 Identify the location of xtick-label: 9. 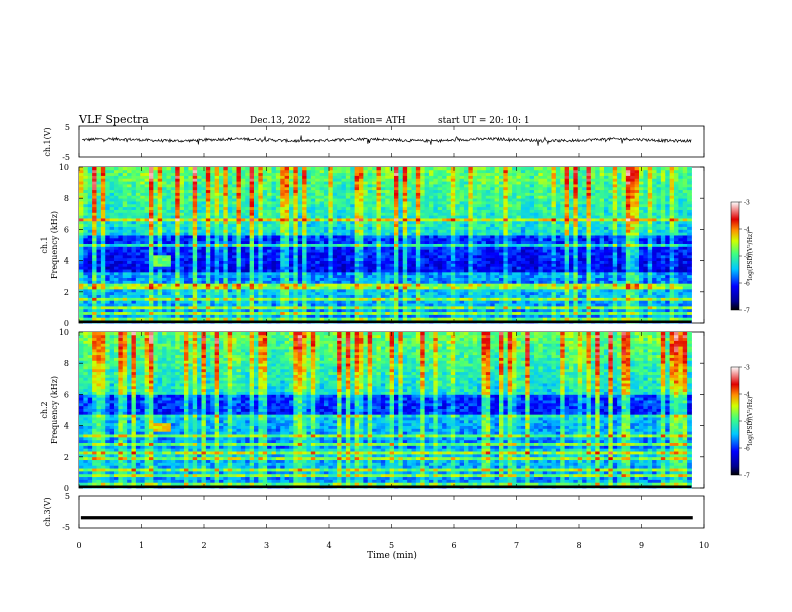
(641, 545).